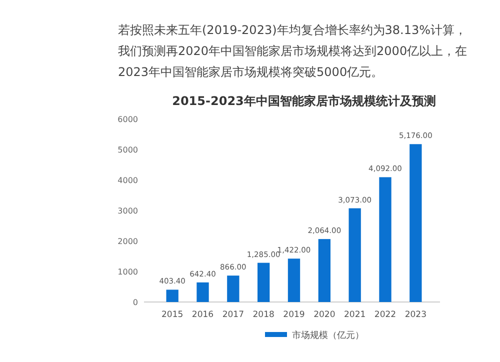 This screenshot has height=362, width=500. What do you see at coordinates (128, 119) in the screenshot?
I see `y-tick-label: 6000` at bounding box center [128, 119].